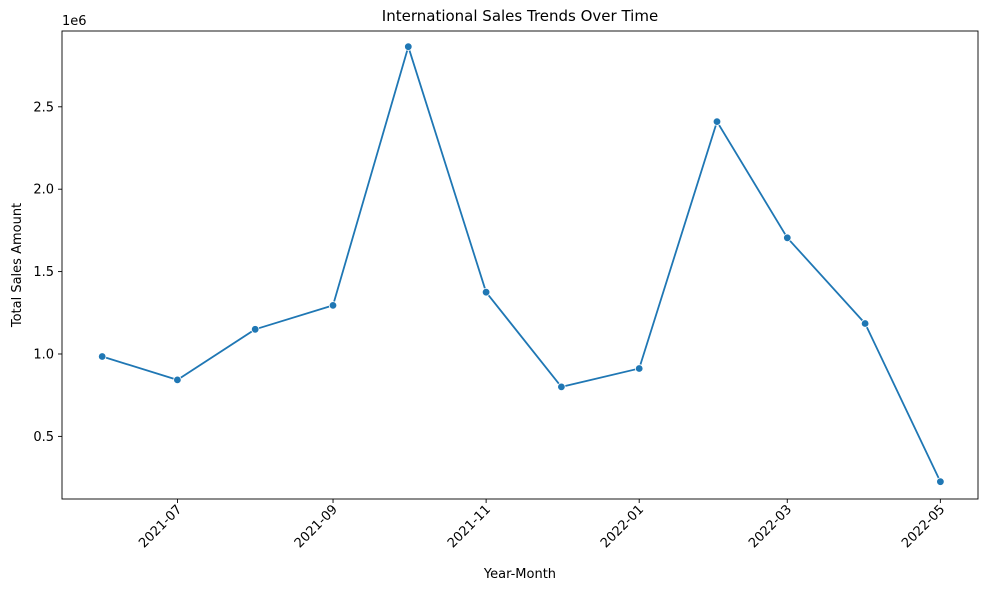  What do you see at coordinates (43, 272) in the screenshot?
I see `y-tick-label: 1.5` at bounding box center [43, 272].